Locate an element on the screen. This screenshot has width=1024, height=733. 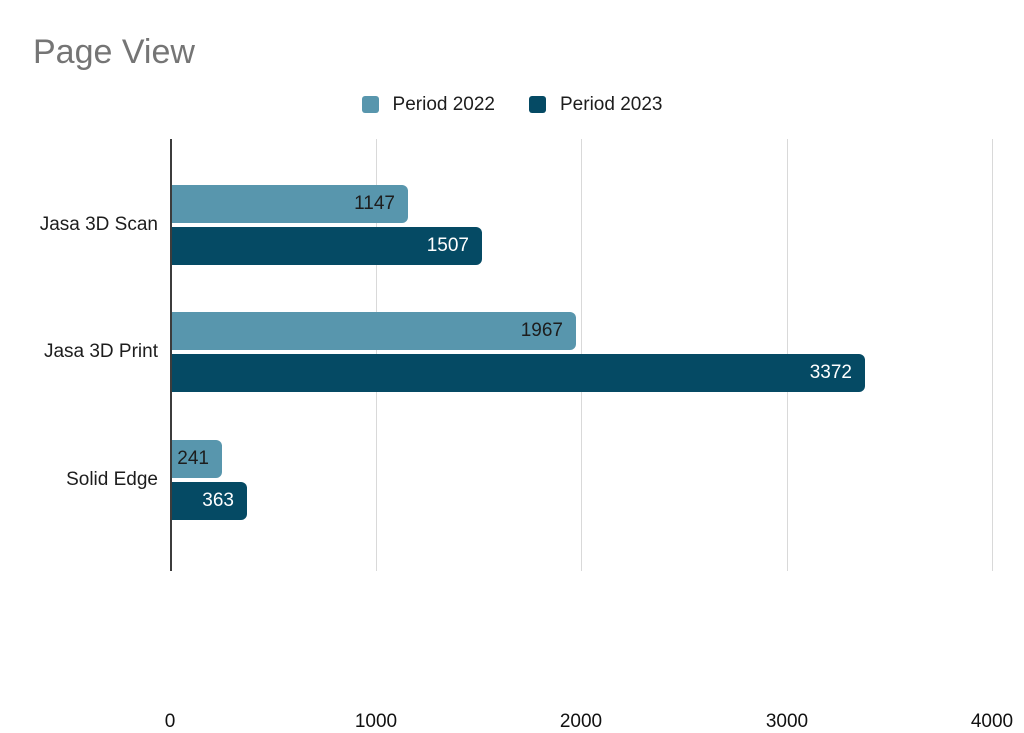
bar-period-2023-jasa-3d-scan: 1507 is located at coordinates (327, 246).